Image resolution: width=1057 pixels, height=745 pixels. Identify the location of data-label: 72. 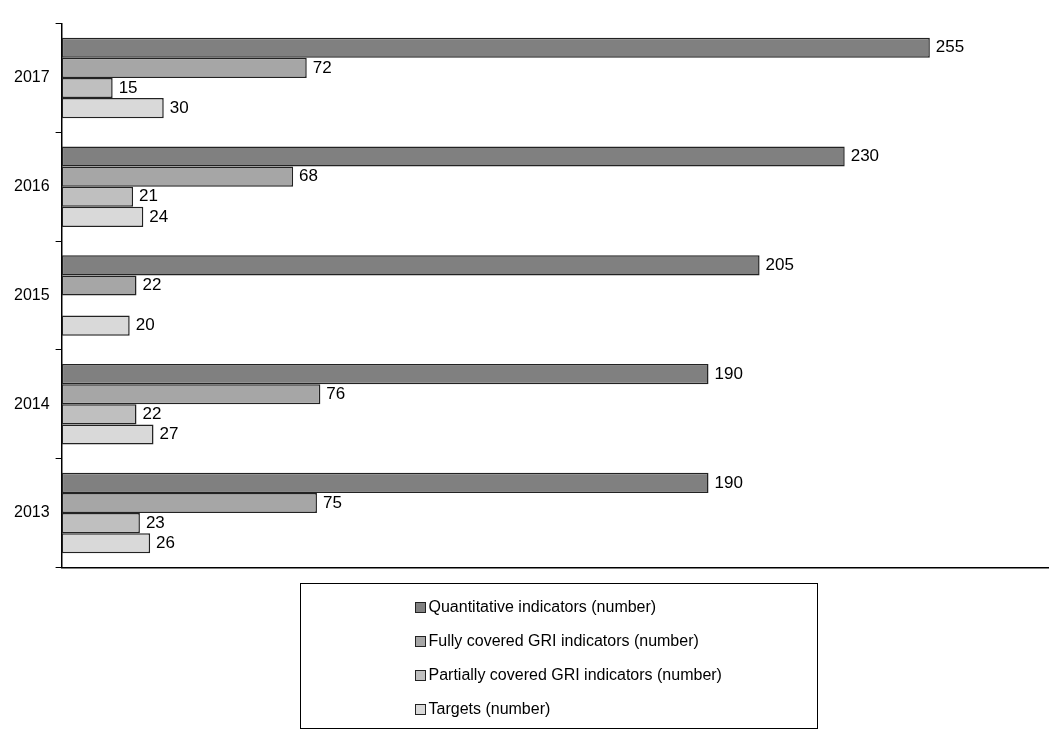
(322, 67).